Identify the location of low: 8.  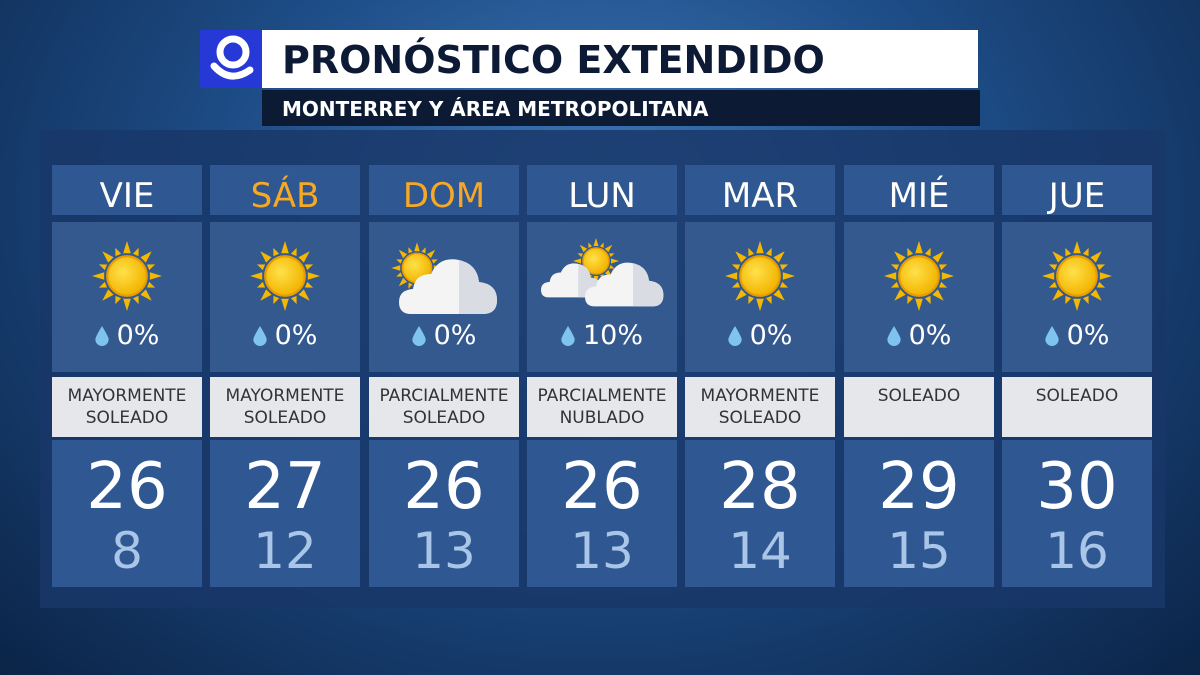
(127, 551).